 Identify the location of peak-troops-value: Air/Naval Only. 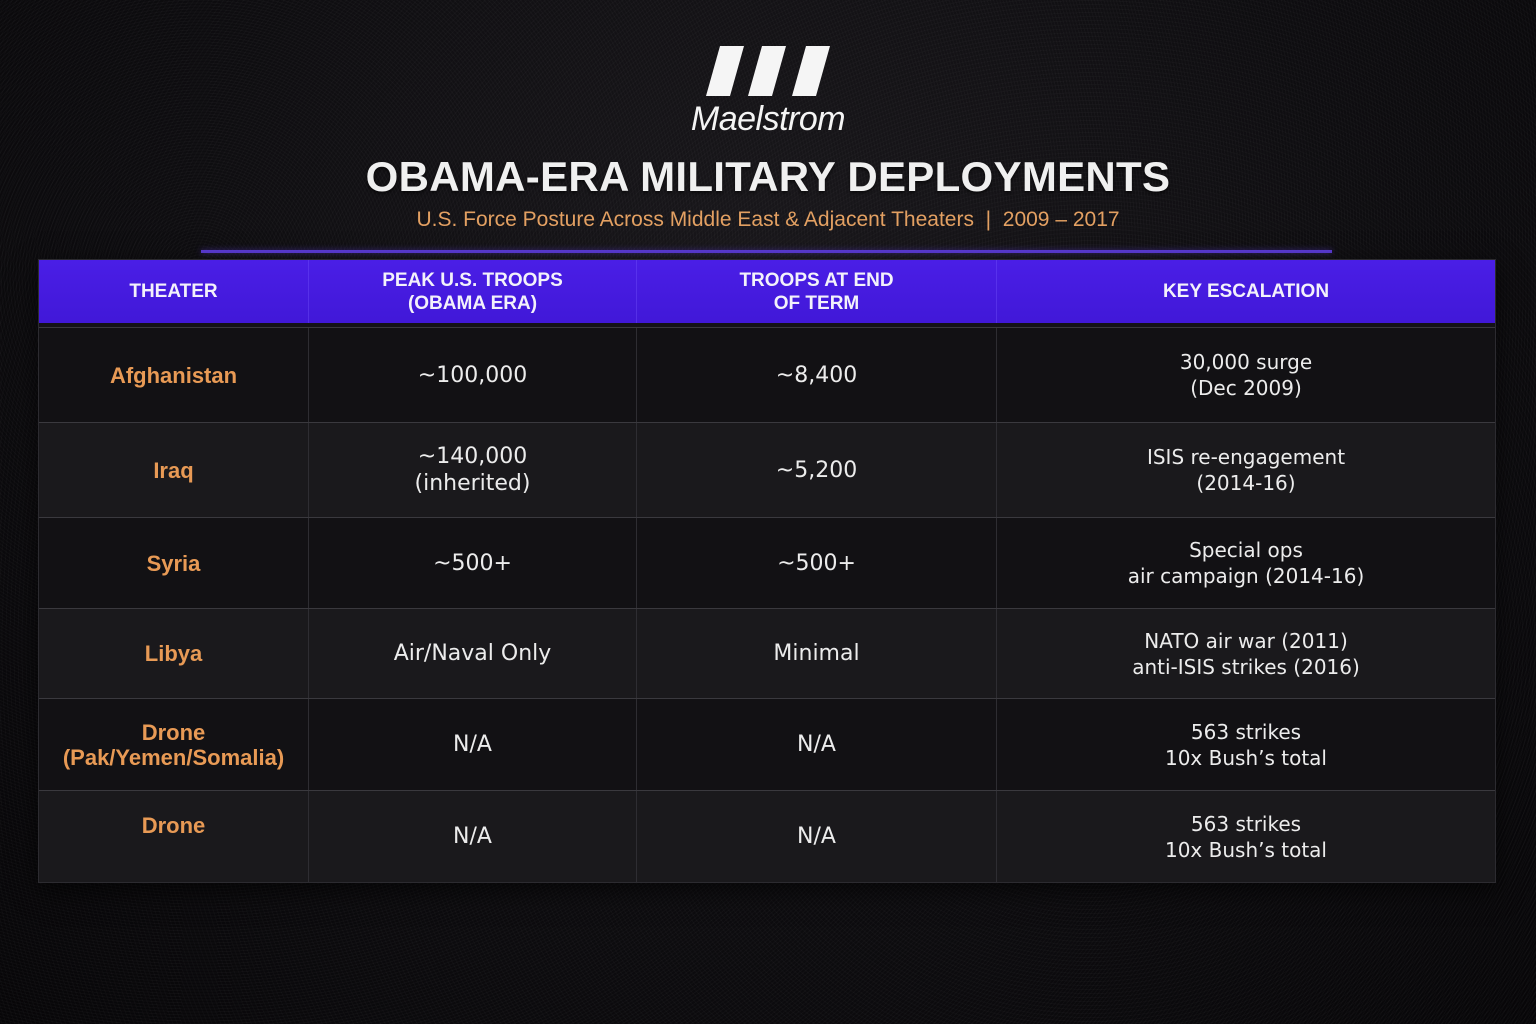
(472, 653).